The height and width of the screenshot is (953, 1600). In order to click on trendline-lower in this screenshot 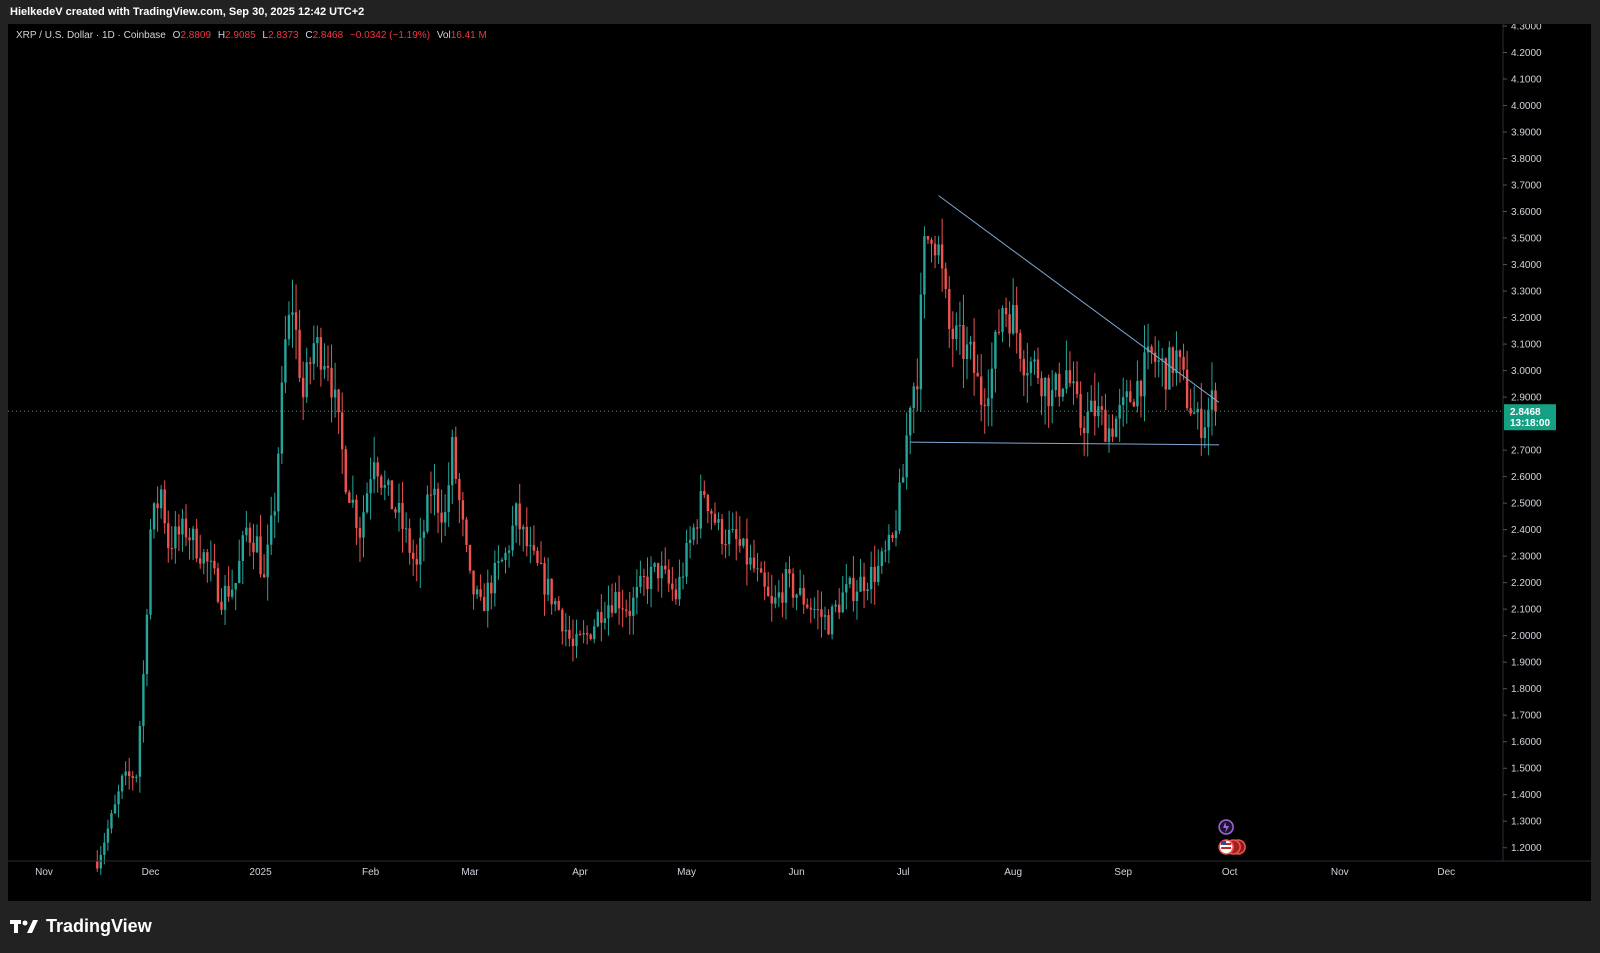, I will do `click(1065, 443)`.